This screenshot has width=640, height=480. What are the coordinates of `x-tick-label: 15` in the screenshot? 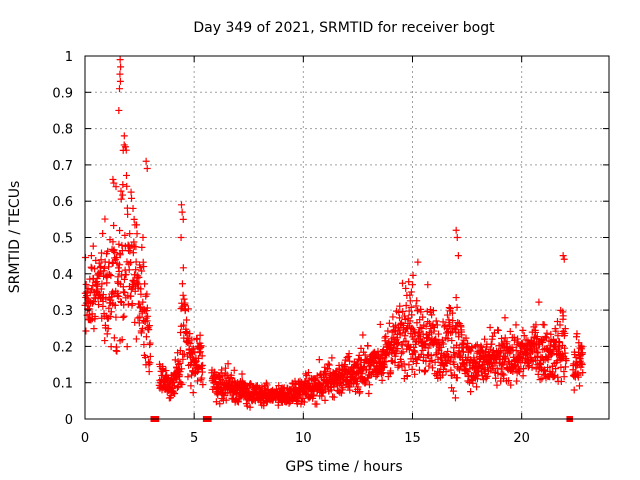 It's located at (412, 438).